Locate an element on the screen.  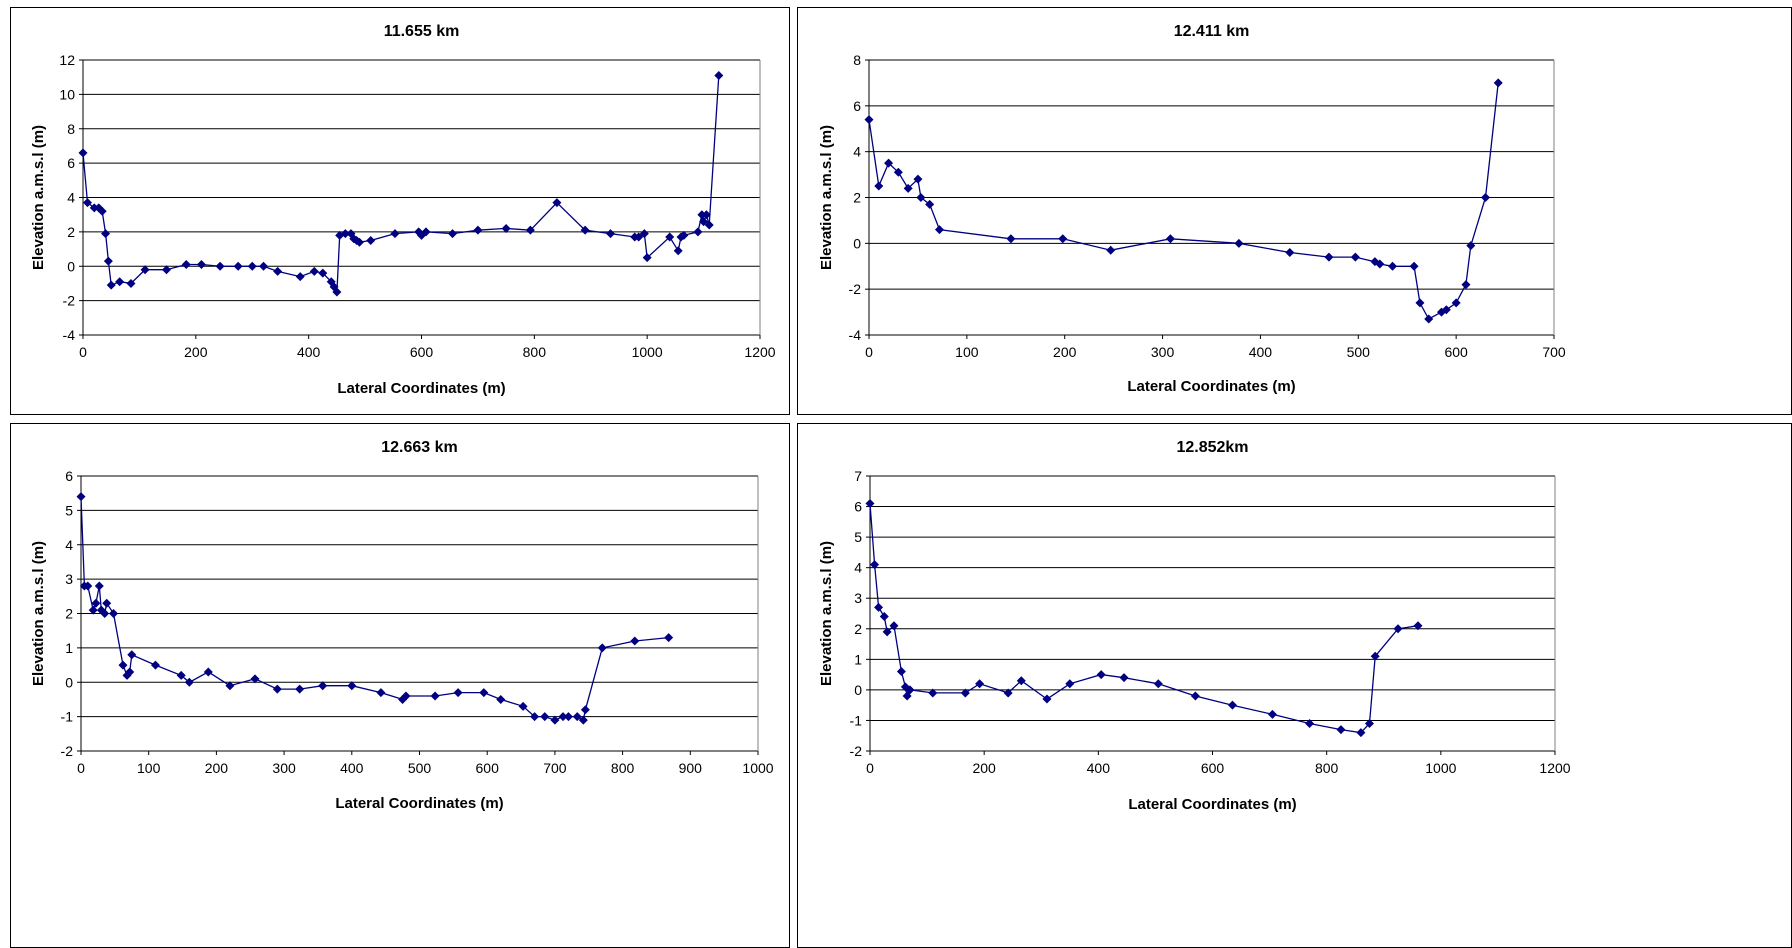
y-tick-label: -2 is located at coordinates (855, 289).